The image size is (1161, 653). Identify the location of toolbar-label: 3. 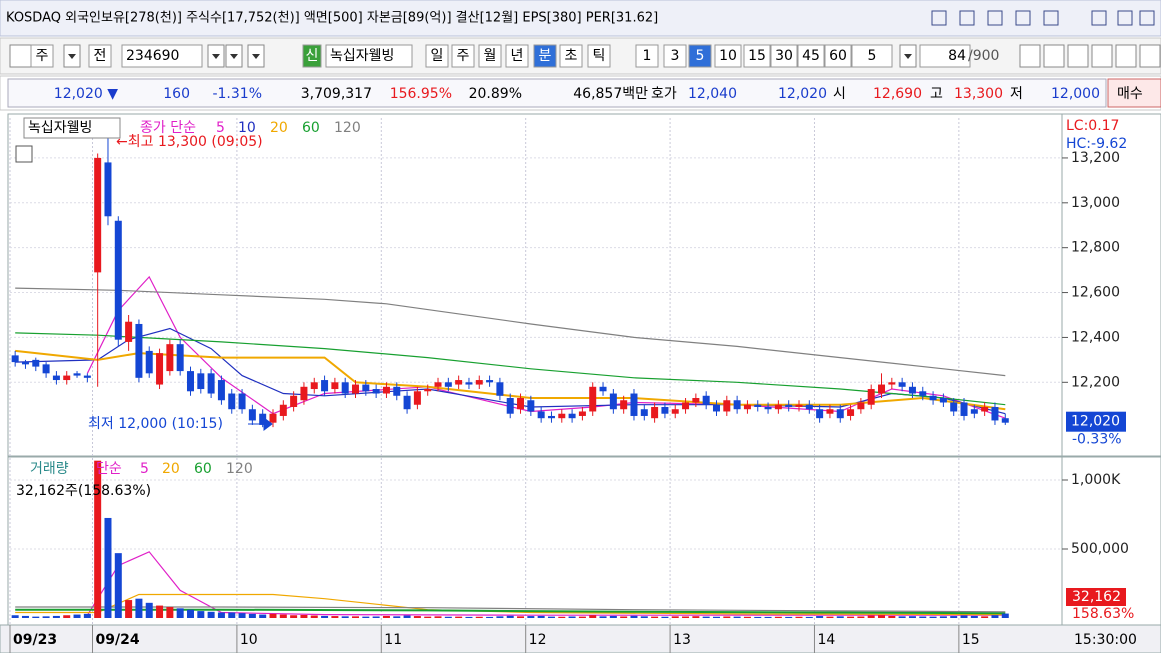
(675, 56).